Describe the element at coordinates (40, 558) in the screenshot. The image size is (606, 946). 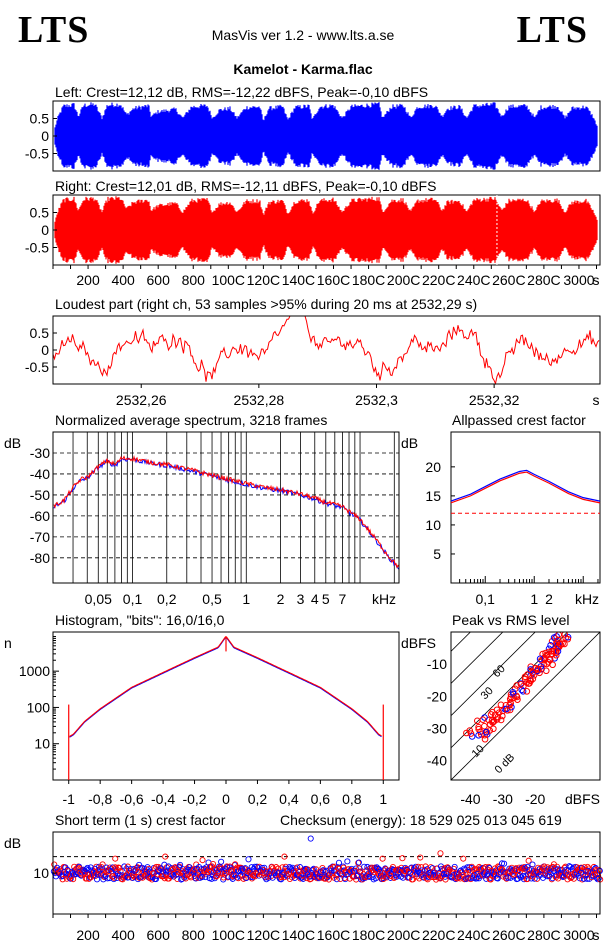
I see `spectrum-ytick-label: -80` at that location.